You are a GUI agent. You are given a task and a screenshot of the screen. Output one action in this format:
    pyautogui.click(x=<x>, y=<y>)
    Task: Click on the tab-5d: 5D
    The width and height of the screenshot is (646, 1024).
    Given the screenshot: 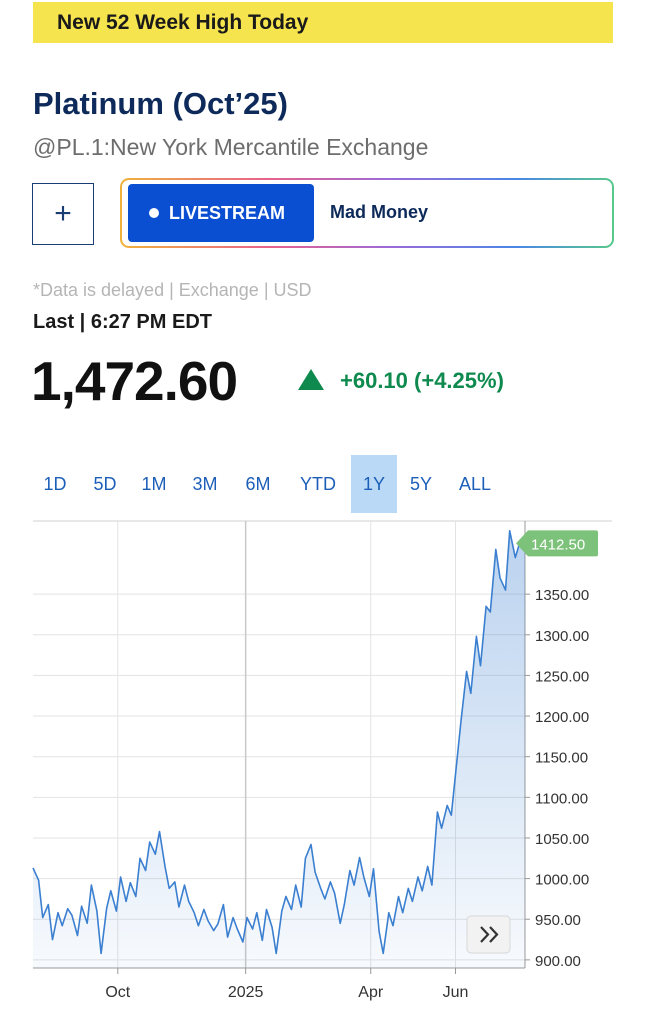 What is the action you would take?
    pyautogui.click(x=105, y=483)
    